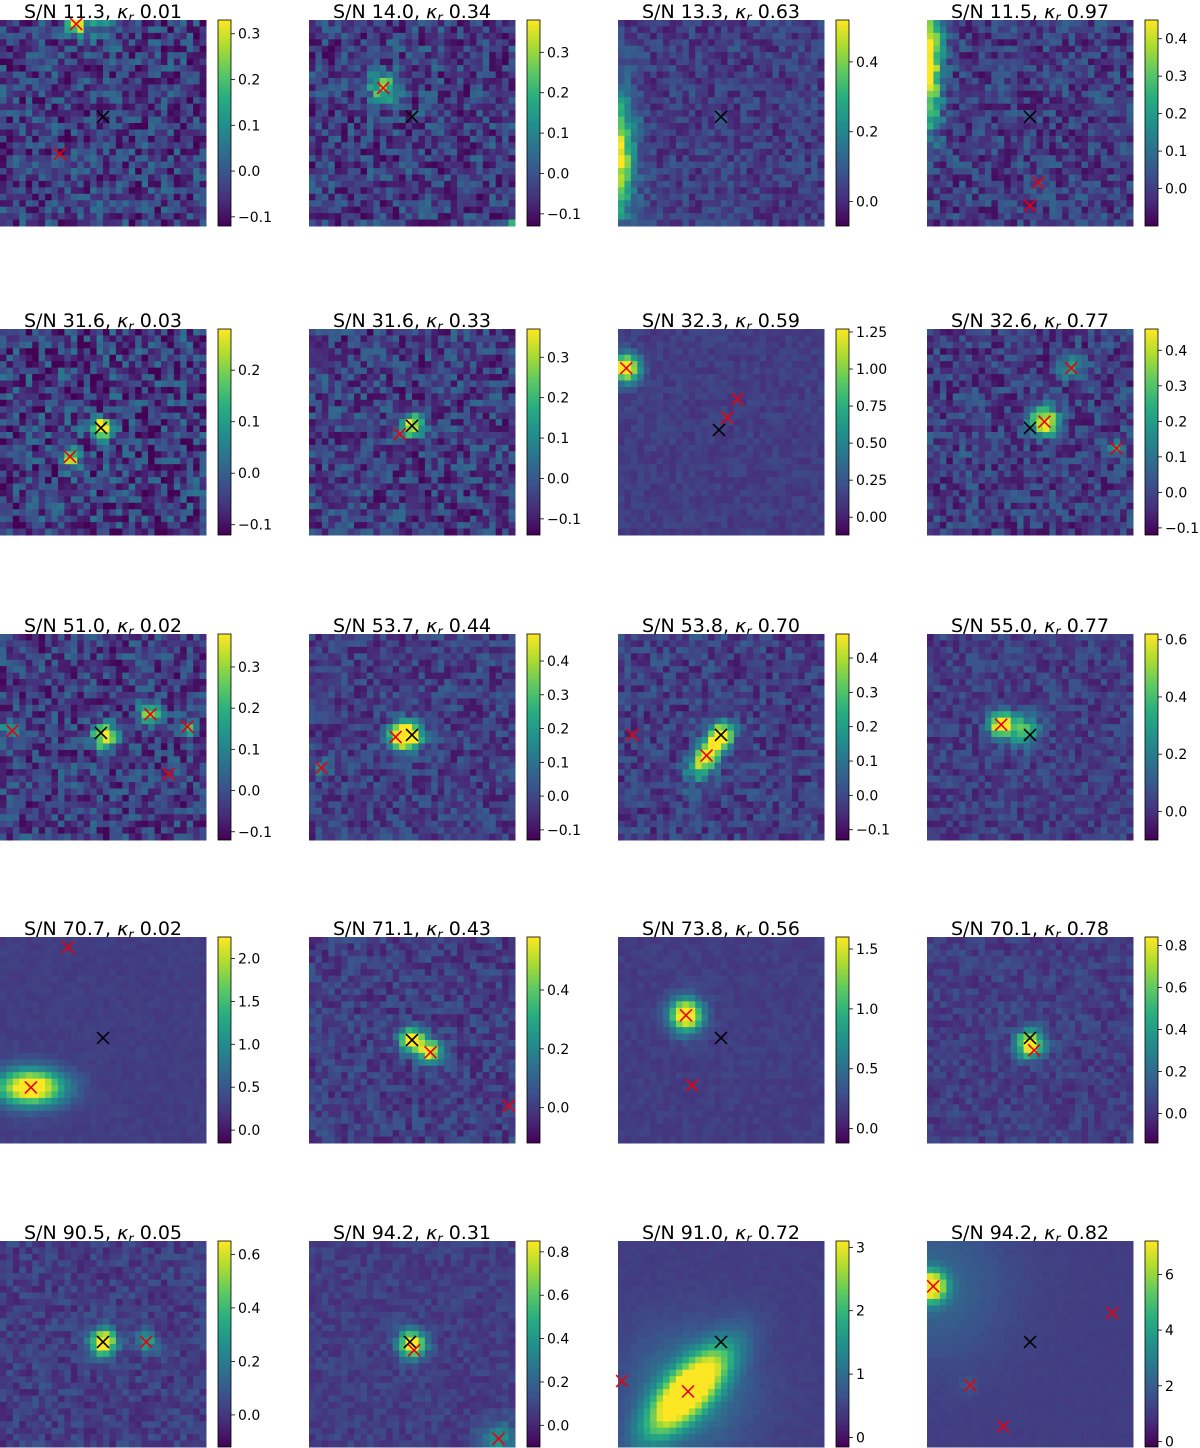  I want to click on stamp-panel-13: S/N 70.7, κr 0.02 2.0 1.5 1.0 0.5 0.0, so click(130, 1031).